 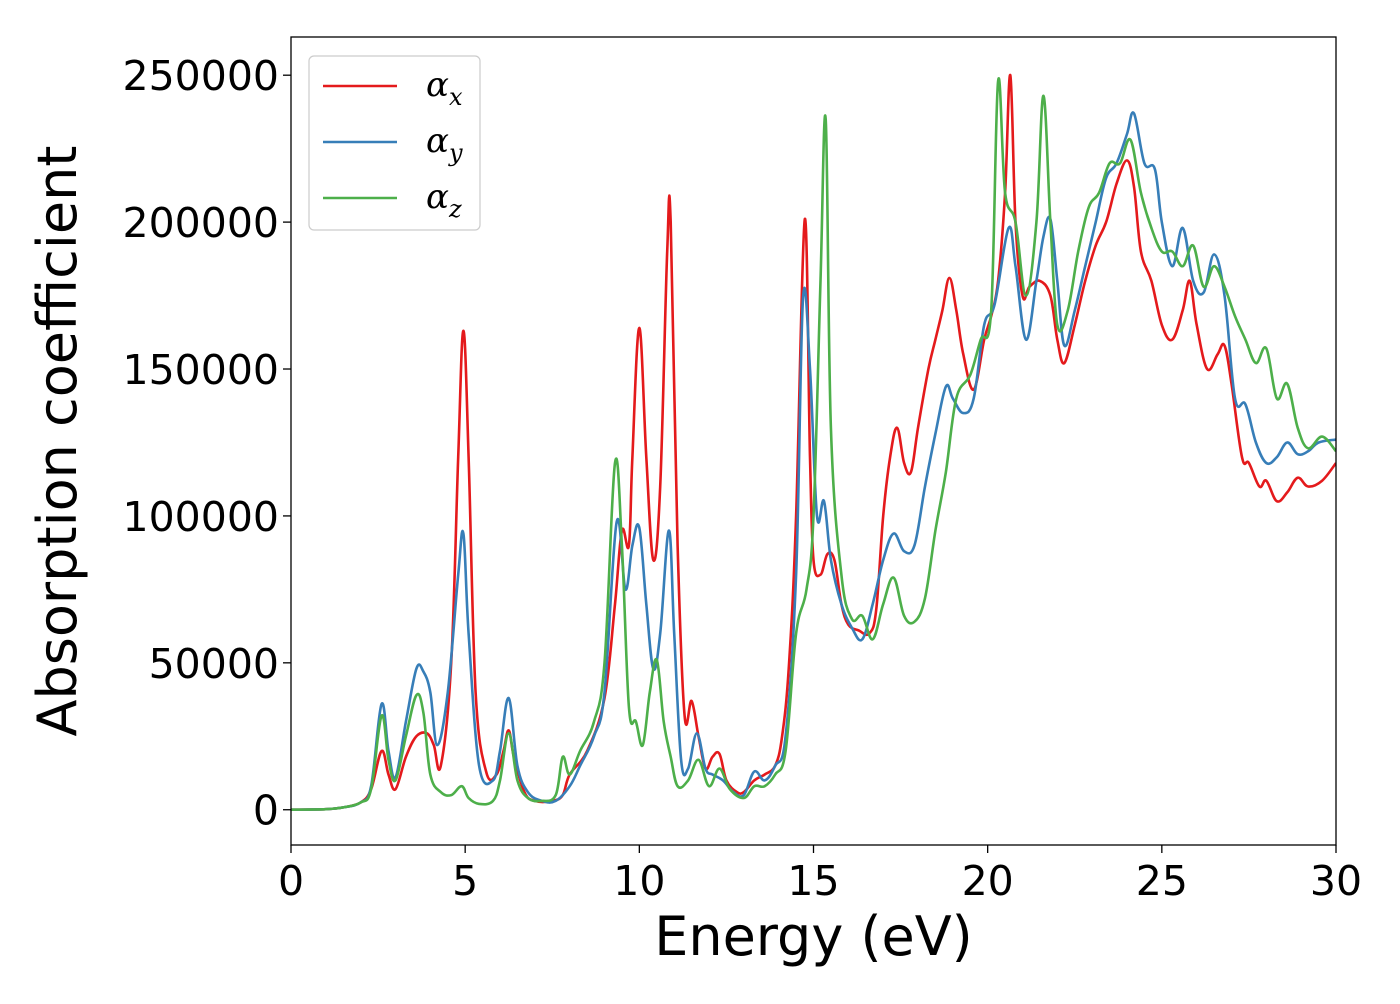 What do you see at coordinates (444, 144) in the screenshot?
I see `legend-label-alpha-y: αy` at bounding box center [444, 144].